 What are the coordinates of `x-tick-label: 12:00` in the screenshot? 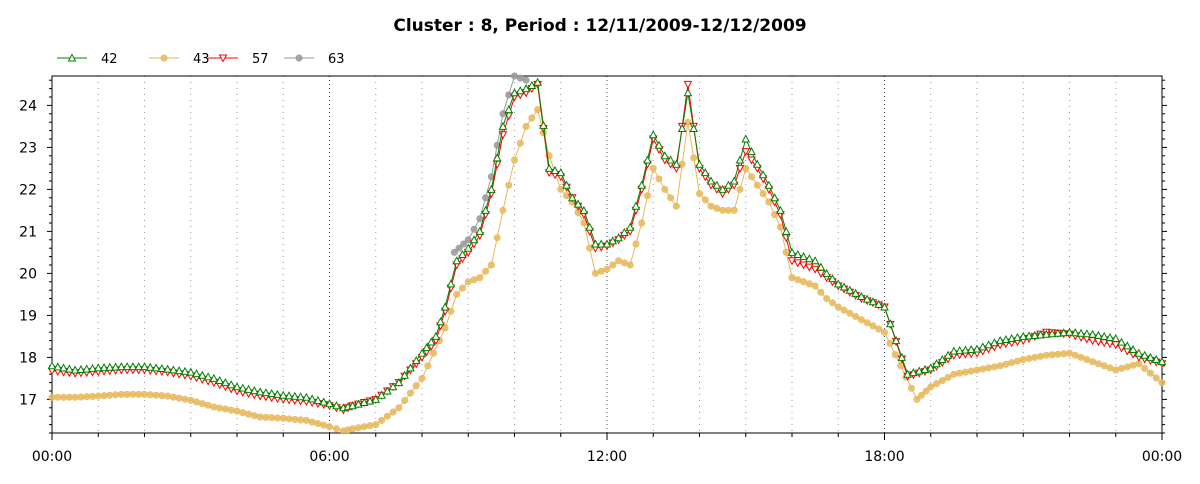 It's located at (607, 457).